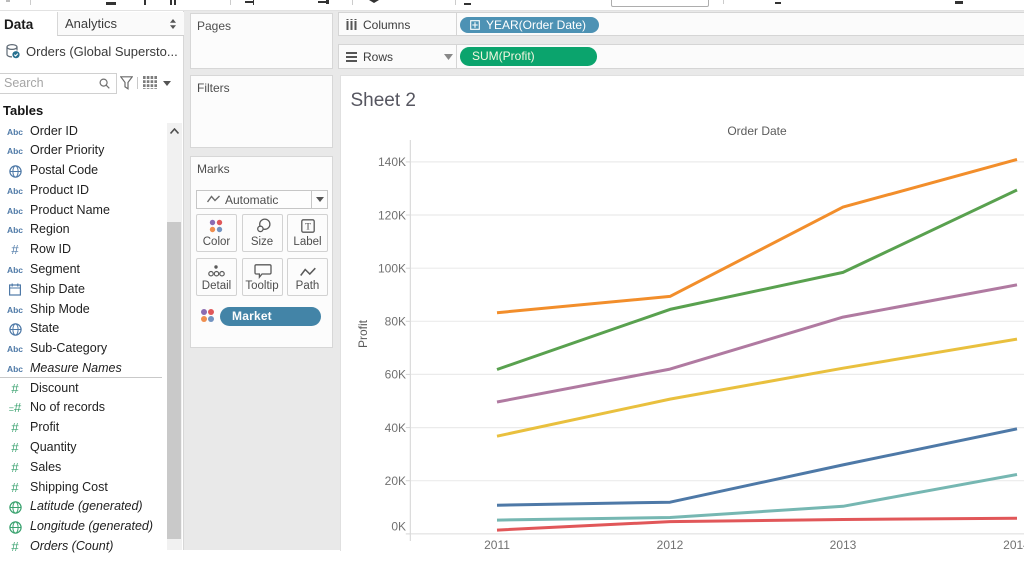 The image size is (1024, 562). What do you see at coordinates (392, 162) in the screenshot?
I see `svg-text: 140K` at bounding box center [392, 162].